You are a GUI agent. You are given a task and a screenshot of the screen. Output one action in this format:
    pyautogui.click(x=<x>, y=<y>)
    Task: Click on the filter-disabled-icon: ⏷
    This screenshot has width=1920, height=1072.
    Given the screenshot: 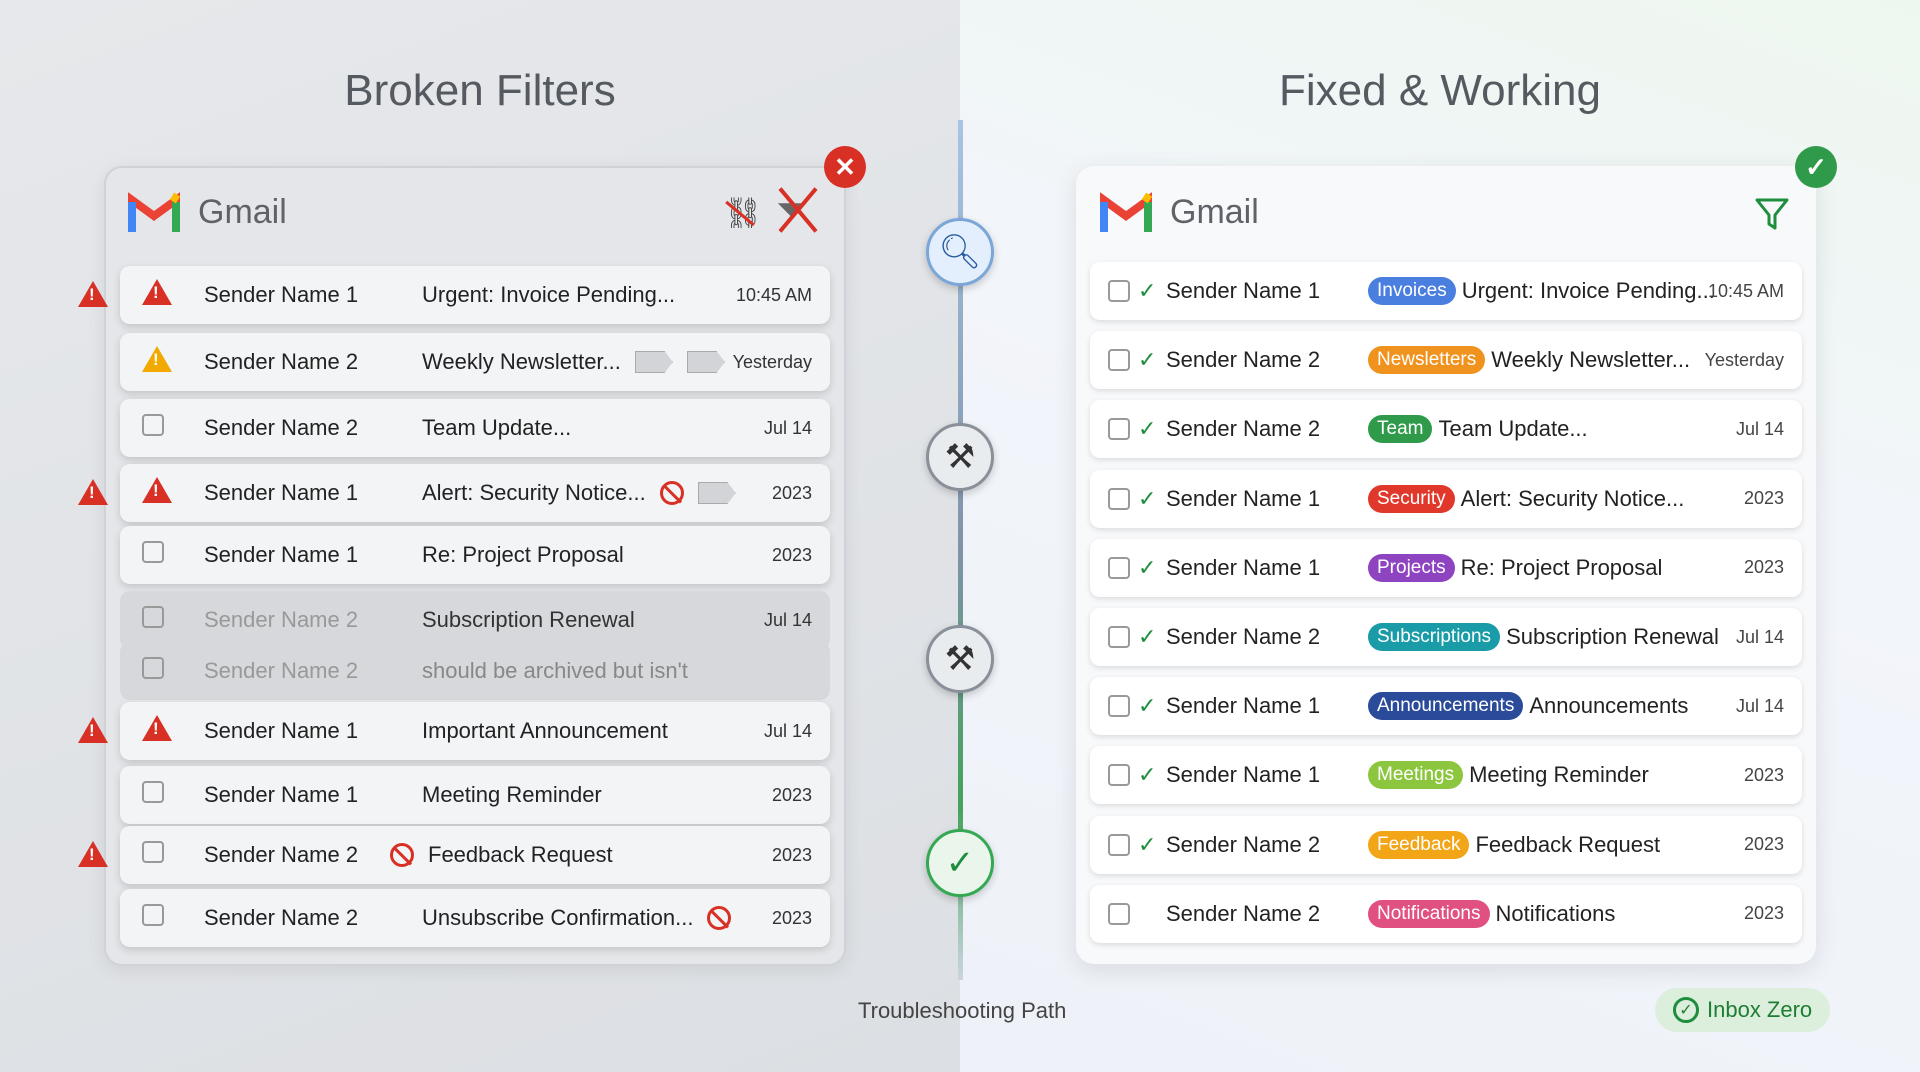 What is the action you would take?
    pyautogui.click(x=797, y=210)
    